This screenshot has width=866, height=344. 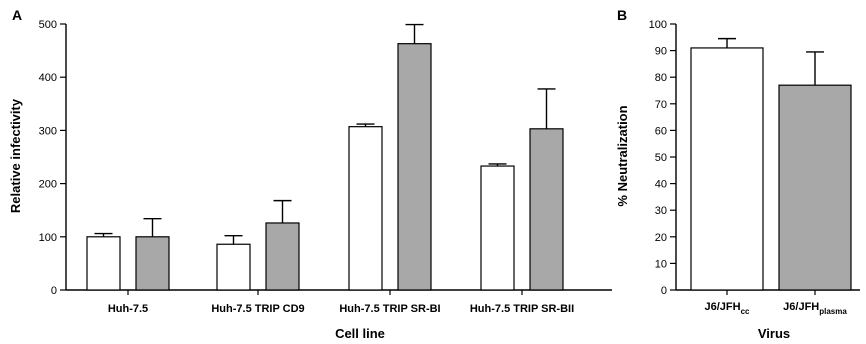 I want to click on panel-b-y-tick-label: 100, so click(x=658, y=25).